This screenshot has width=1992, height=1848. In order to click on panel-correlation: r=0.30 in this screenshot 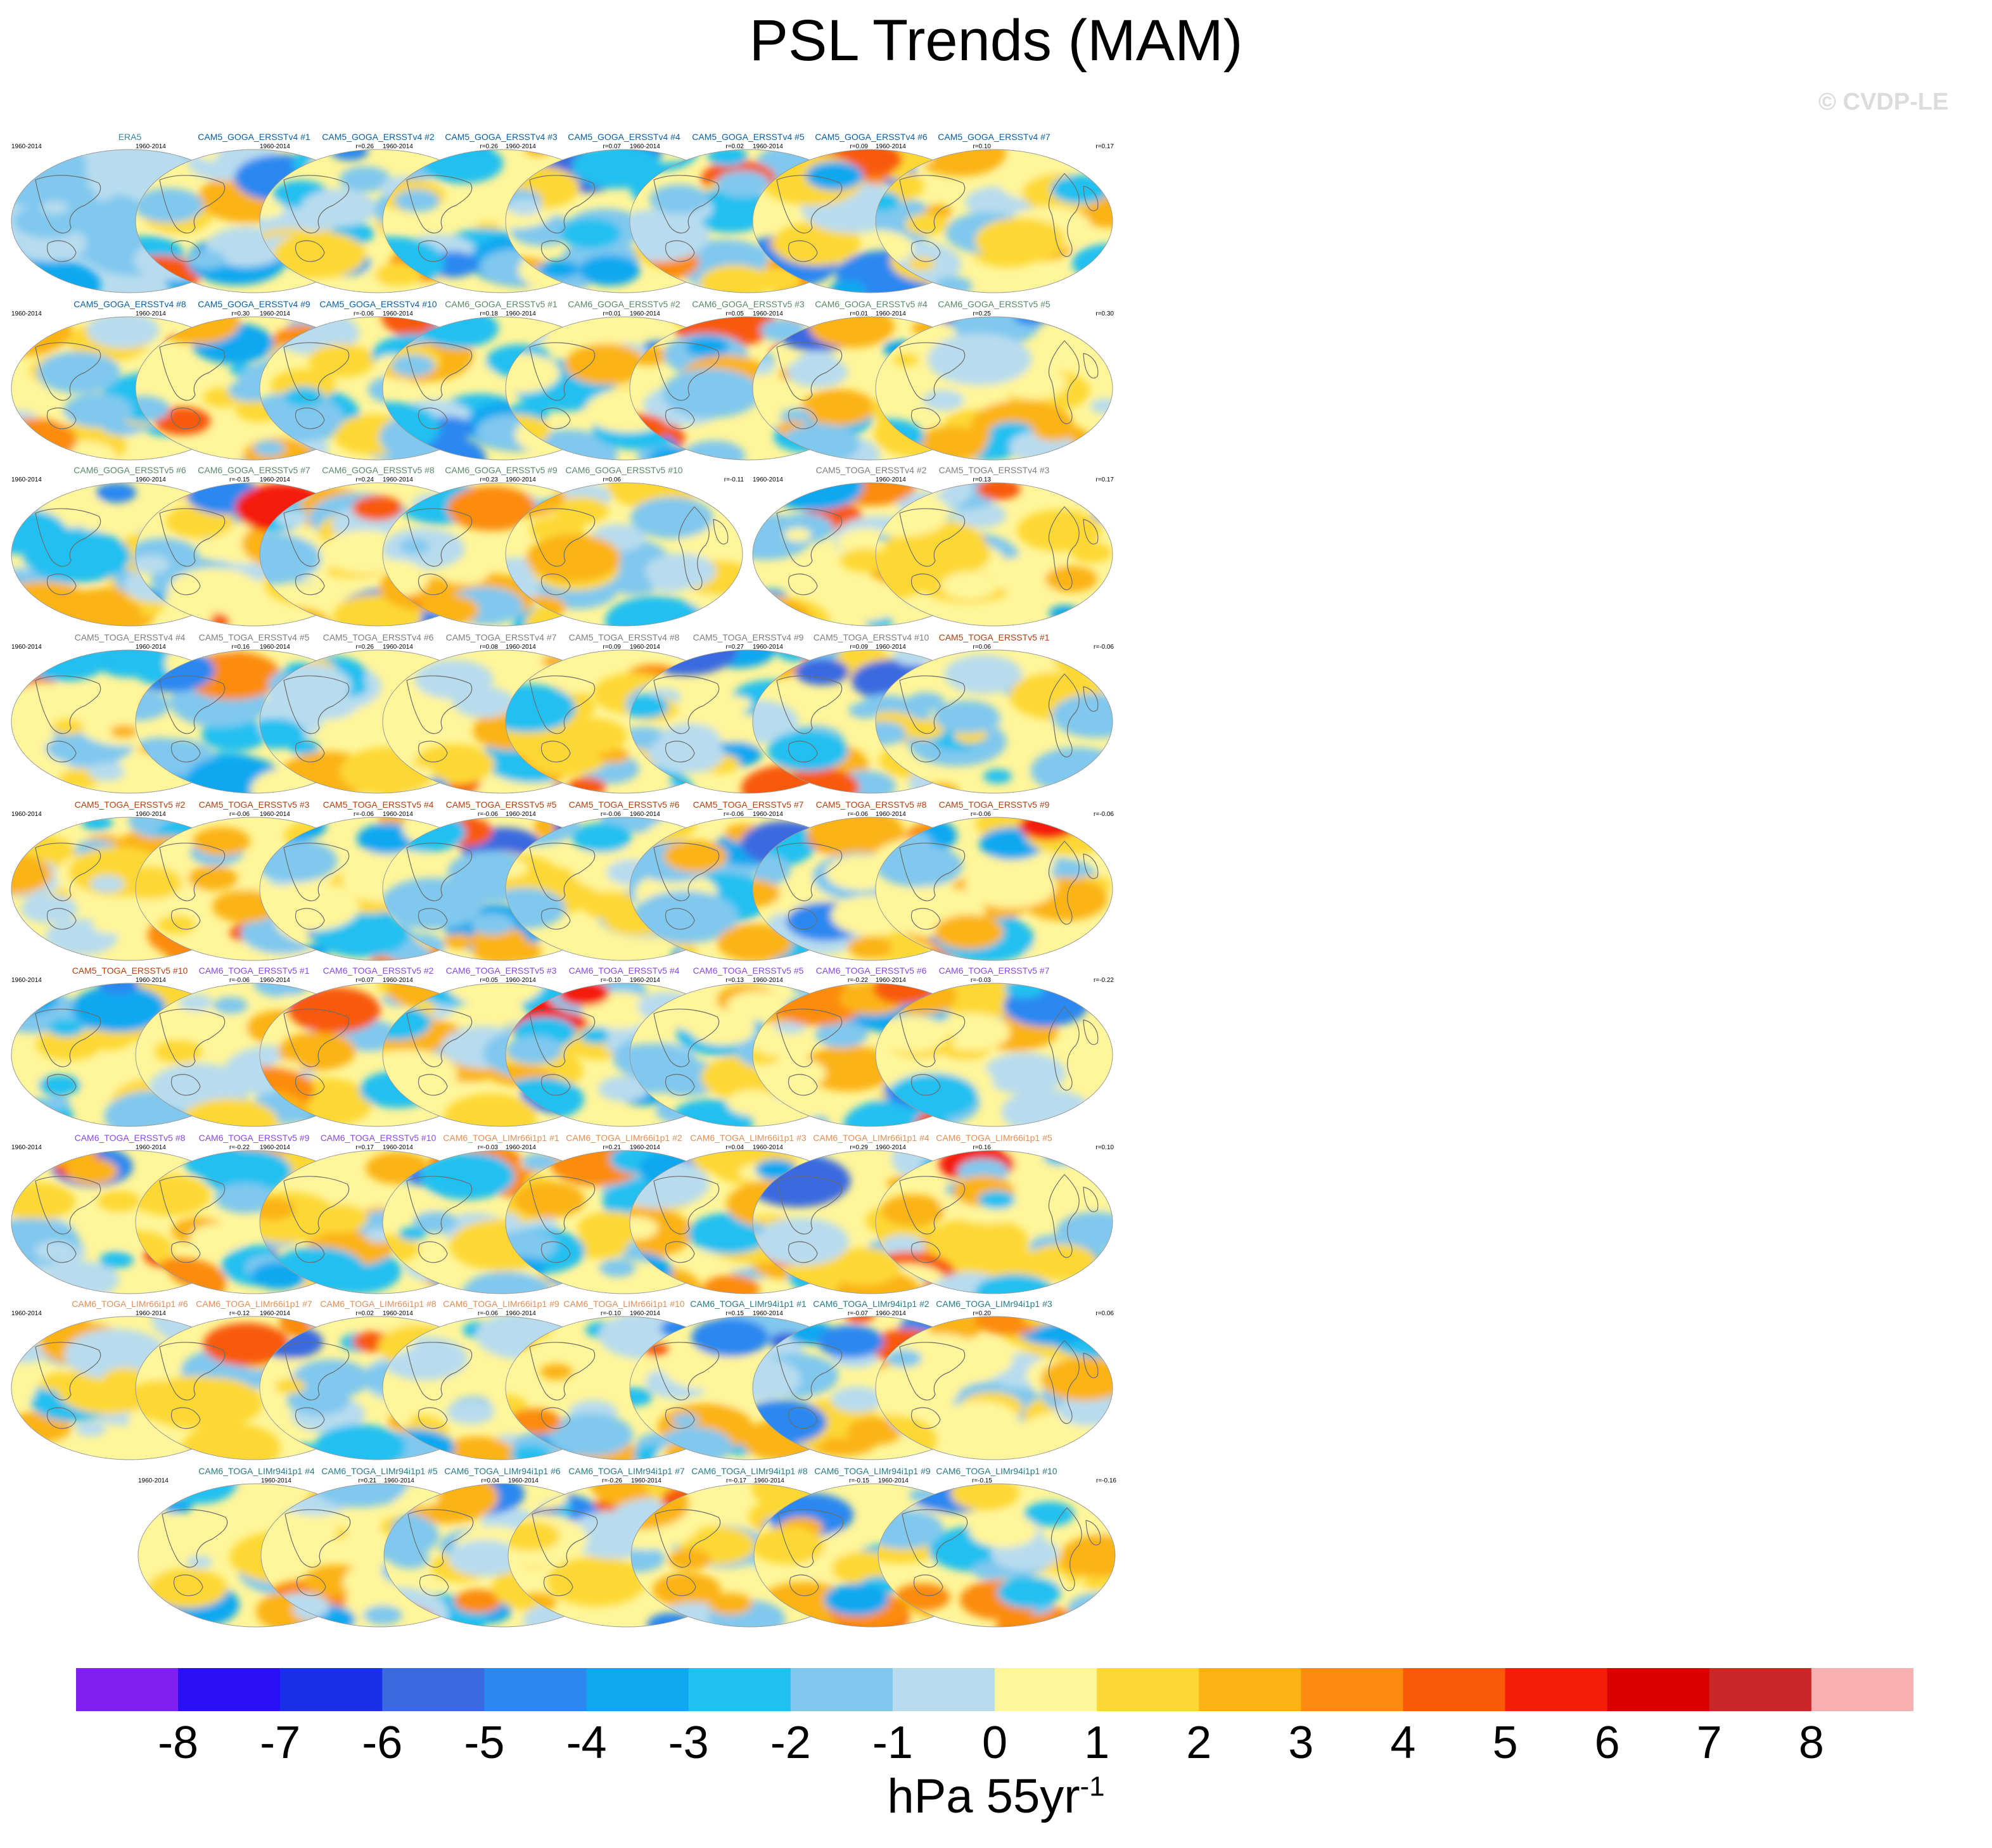, I will do `click(240, 314)`.